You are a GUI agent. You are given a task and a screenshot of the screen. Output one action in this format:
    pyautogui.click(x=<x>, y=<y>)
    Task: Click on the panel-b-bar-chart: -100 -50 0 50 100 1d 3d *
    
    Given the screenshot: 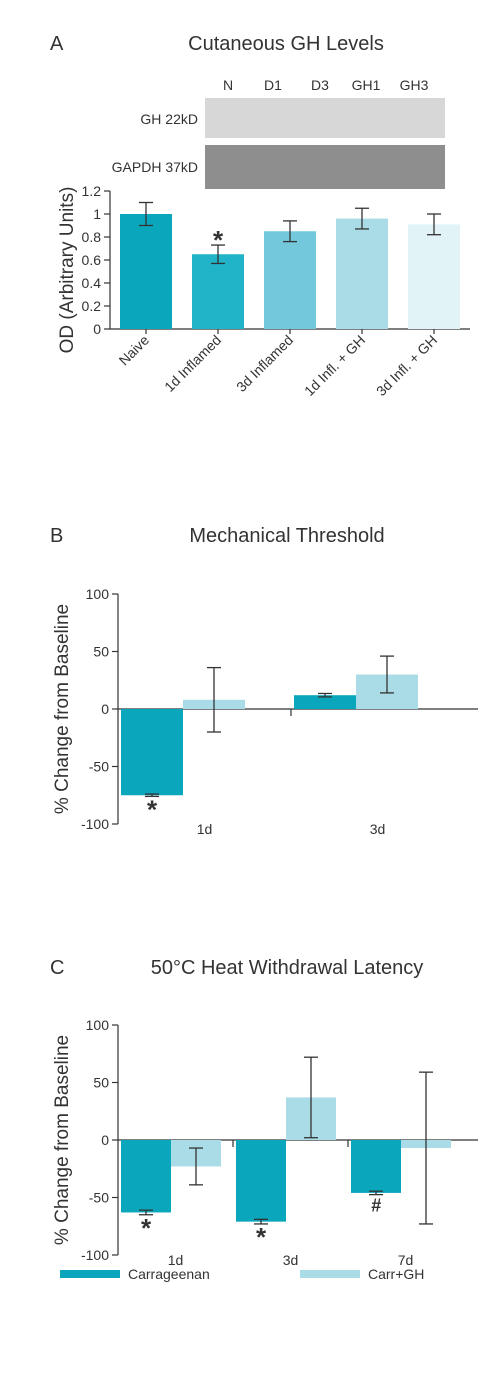 What is the action you would take?
    pyautogui.click(x=279, y=711)
    